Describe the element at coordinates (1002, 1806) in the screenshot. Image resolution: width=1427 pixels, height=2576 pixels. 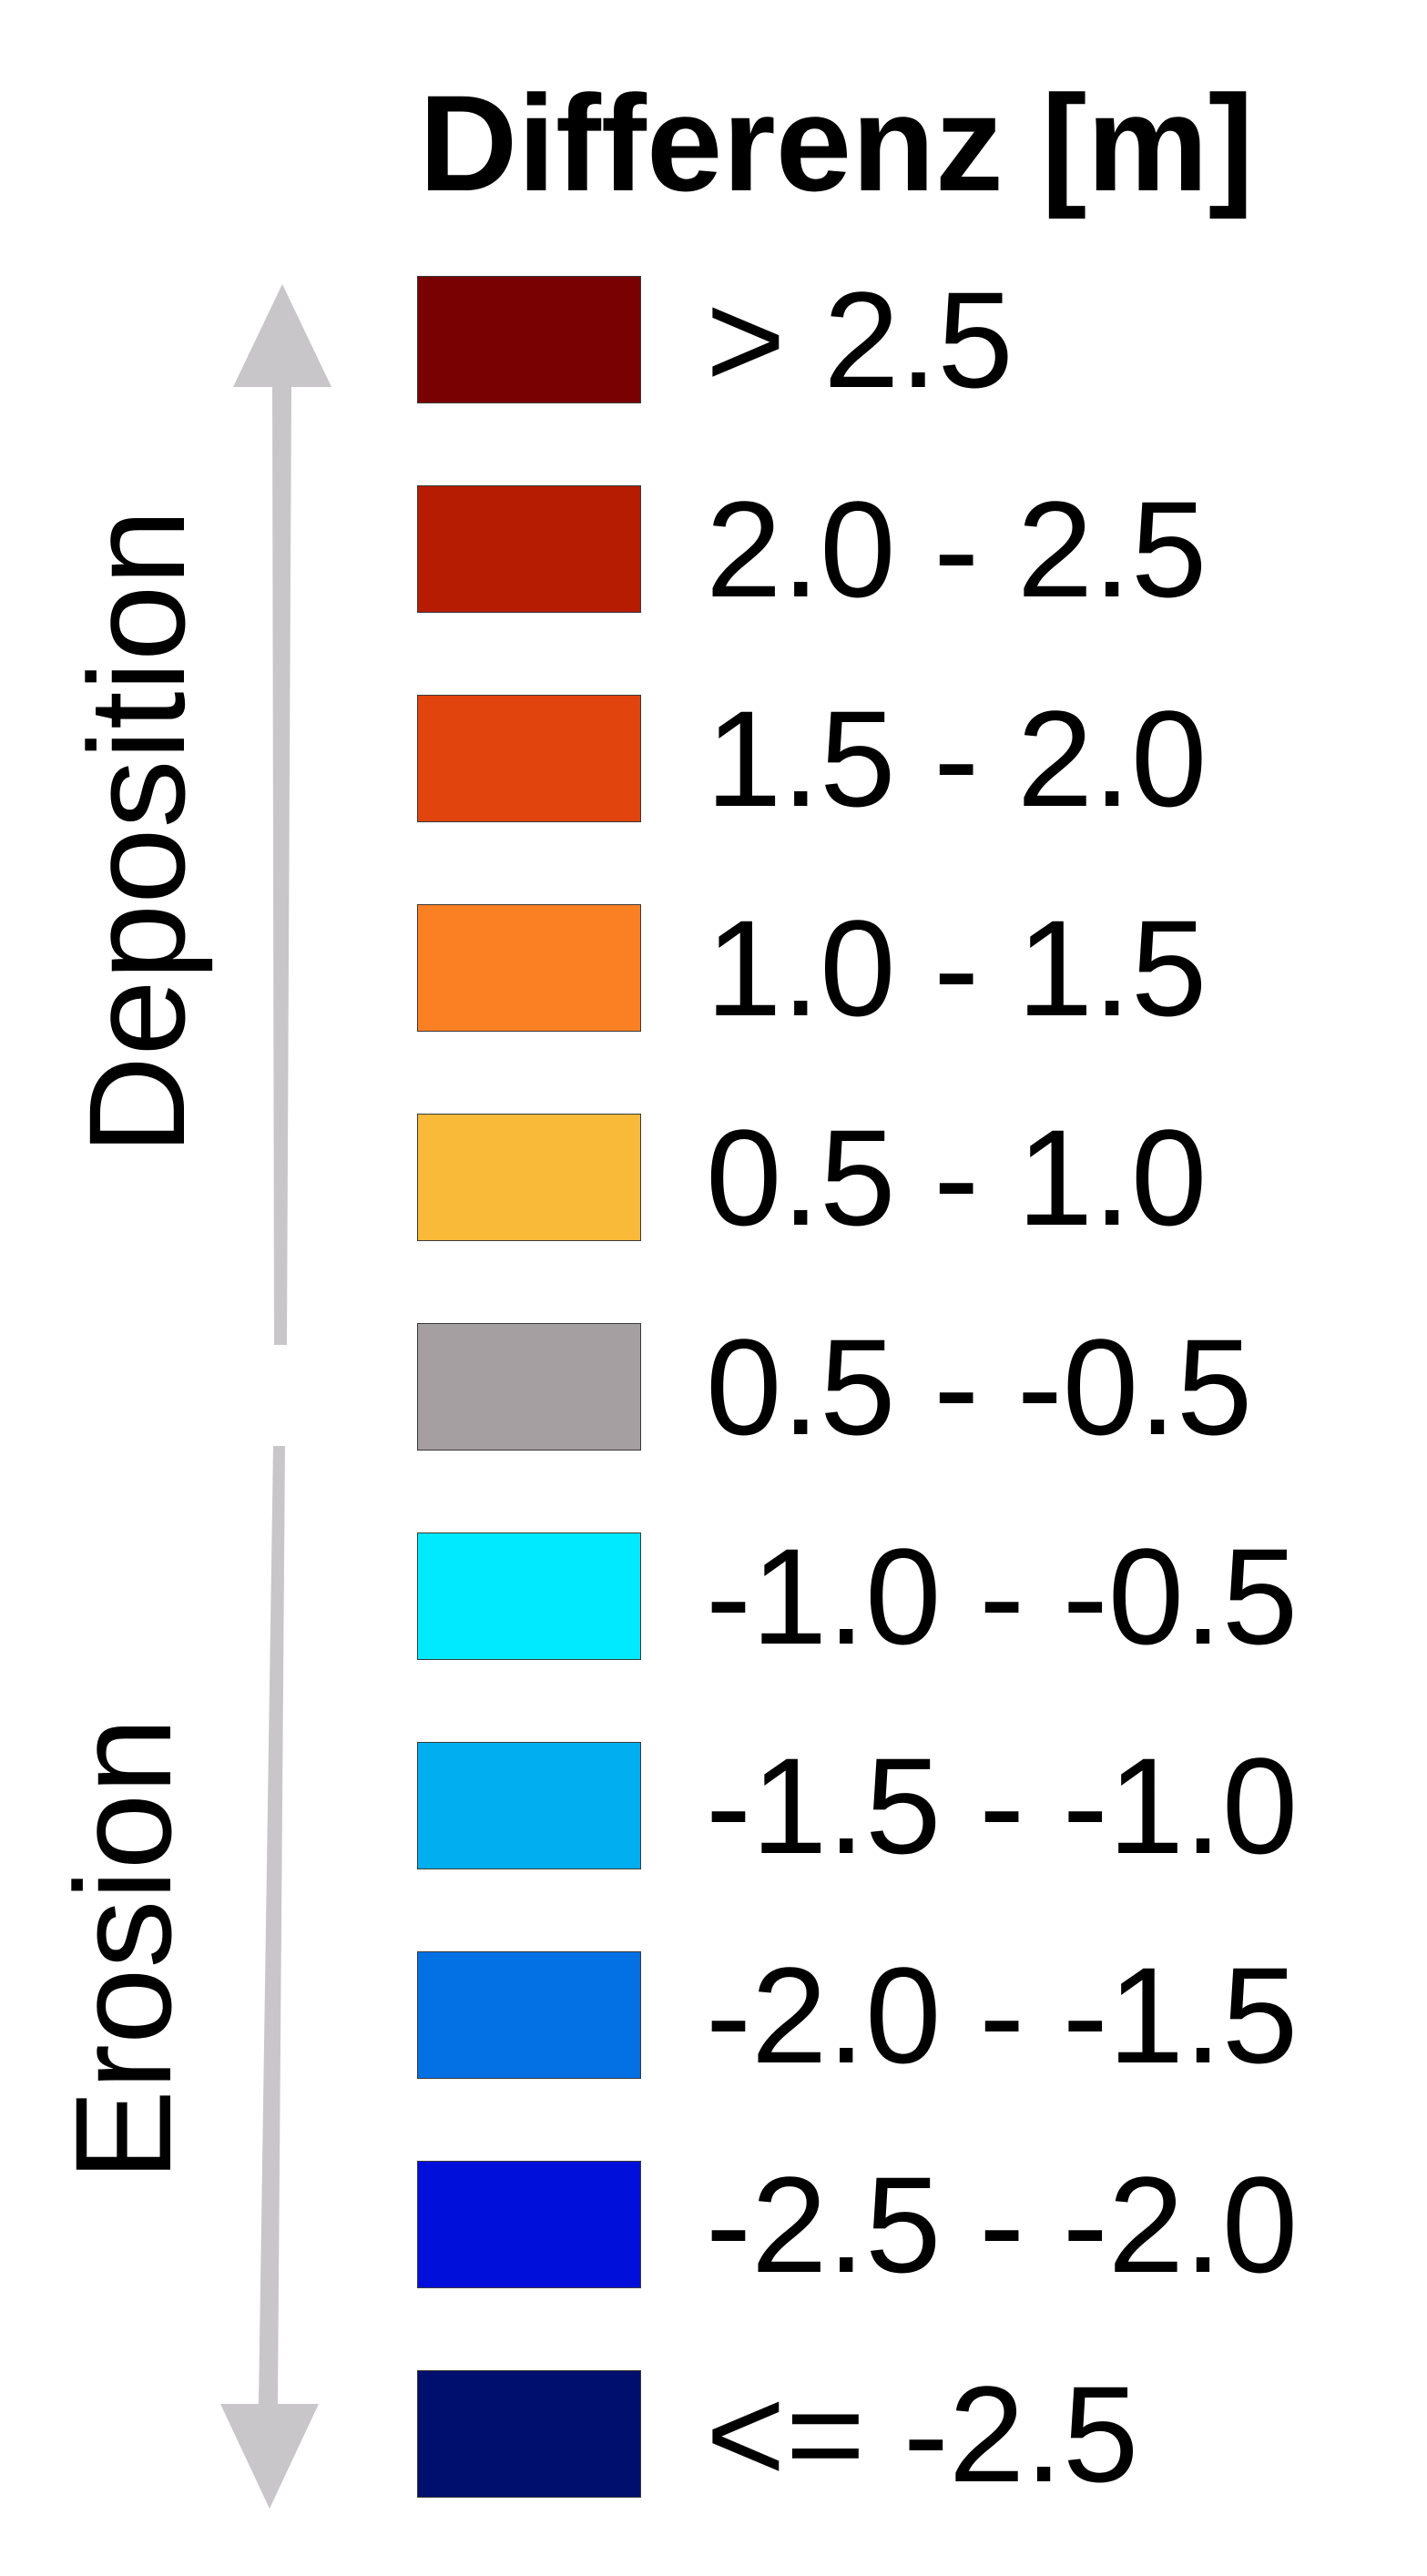
I see `class-label: -1.5 - -1.0` at that location.